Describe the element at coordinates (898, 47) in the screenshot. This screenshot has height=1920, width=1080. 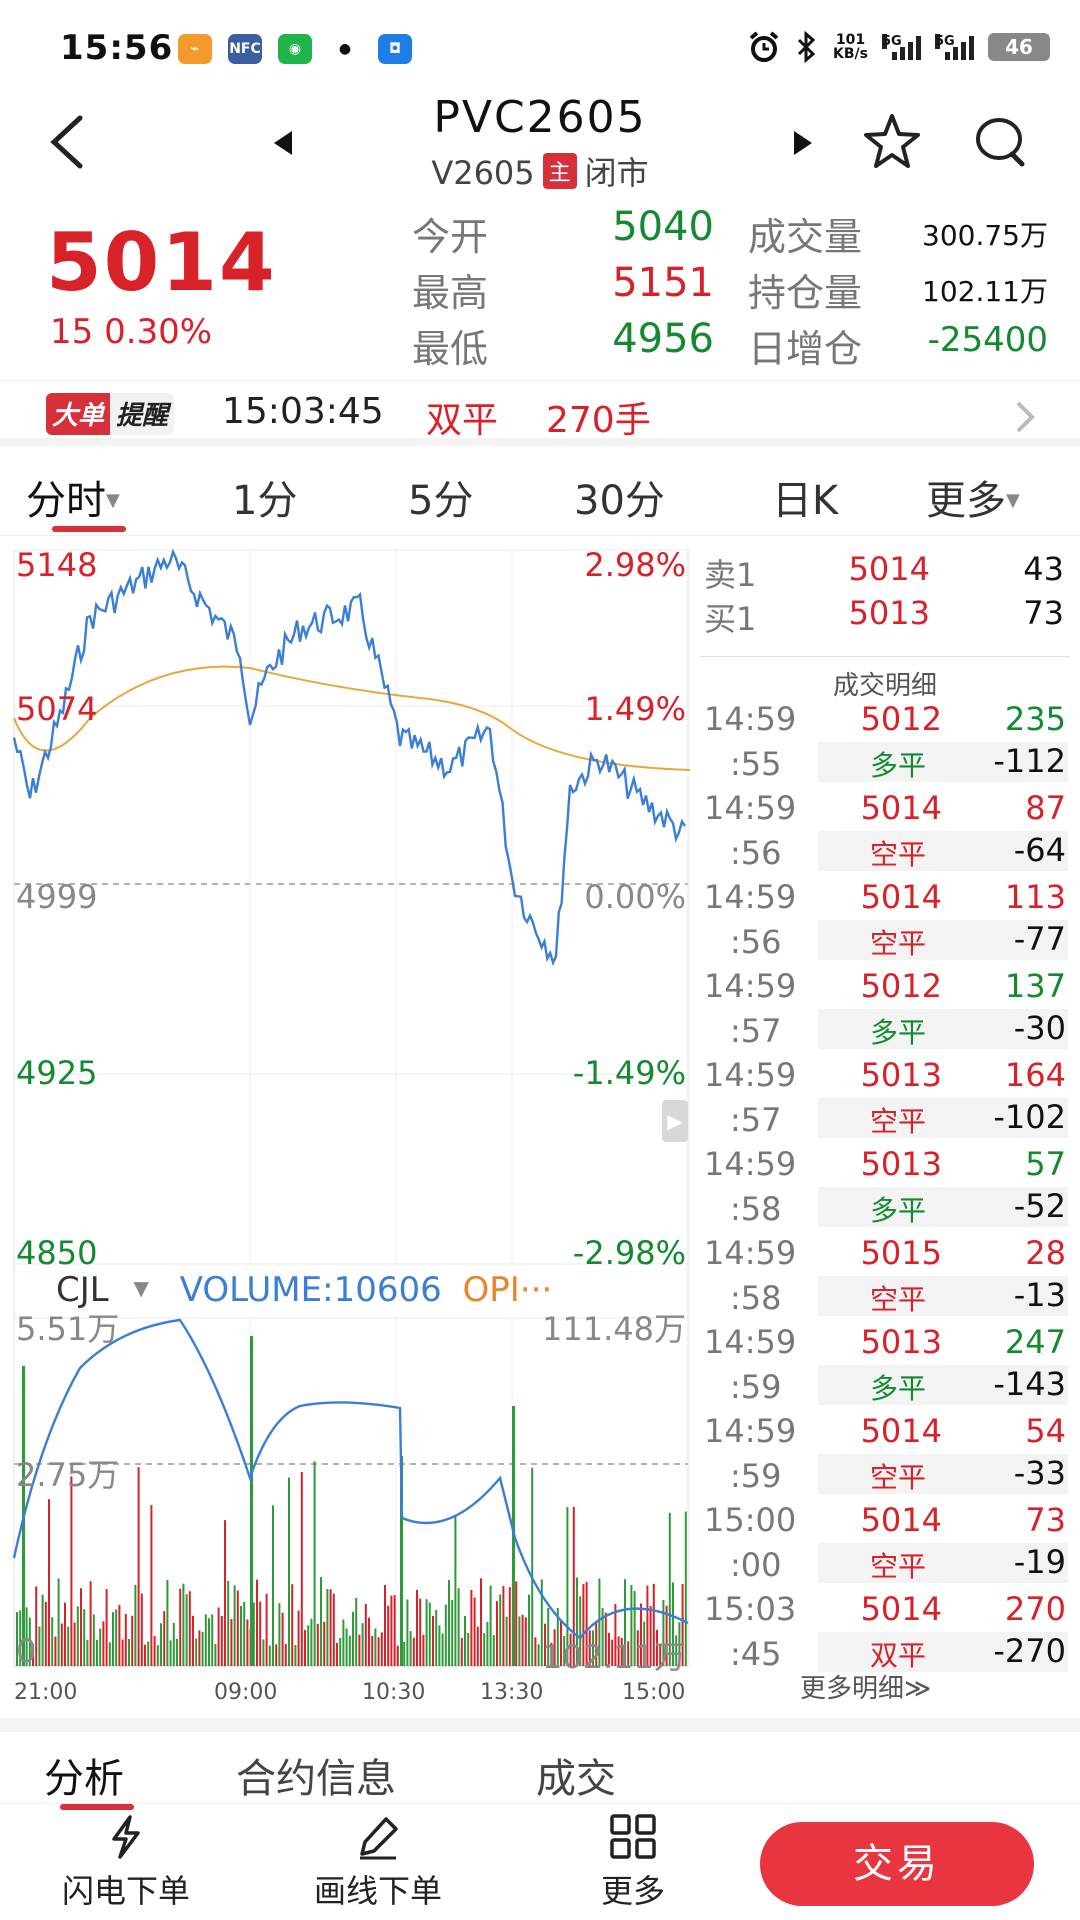
I see `status-indicators: 101 KB/s 5G 5G 46` at that location.